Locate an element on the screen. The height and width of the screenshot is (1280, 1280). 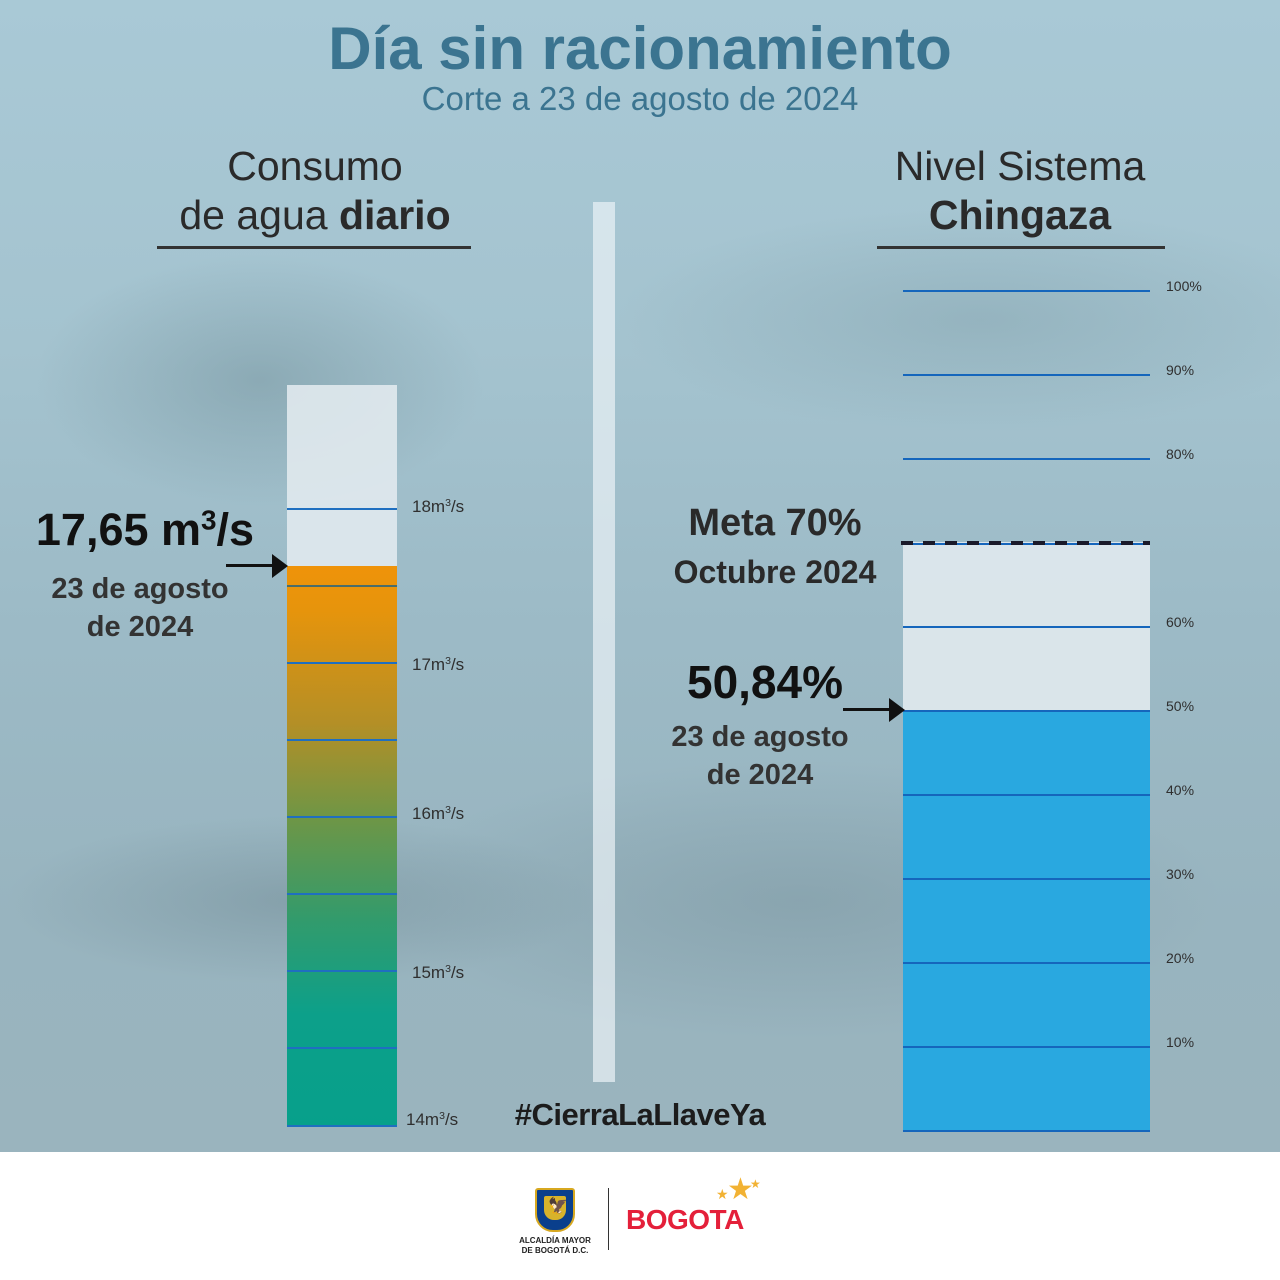
axis-label-60: 60% is located at coordinates (1180, 622).